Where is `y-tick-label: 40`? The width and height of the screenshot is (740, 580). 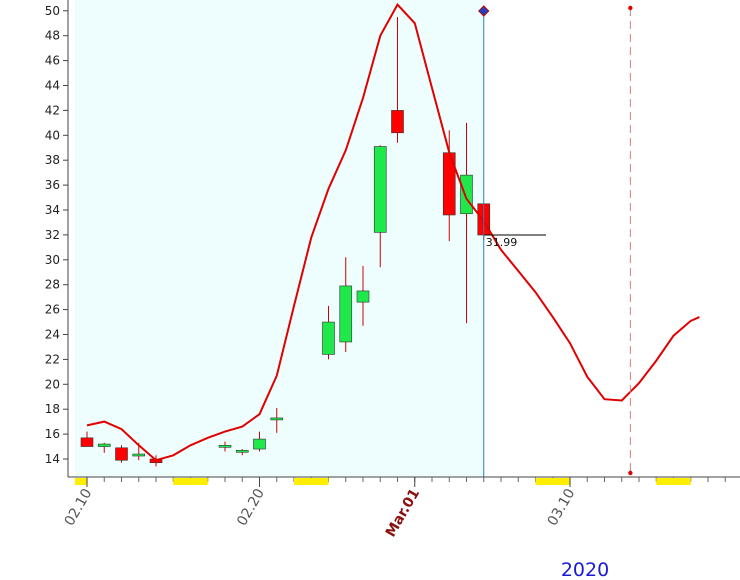
y-tick-label: 40 is located at coordinates (52, 135).